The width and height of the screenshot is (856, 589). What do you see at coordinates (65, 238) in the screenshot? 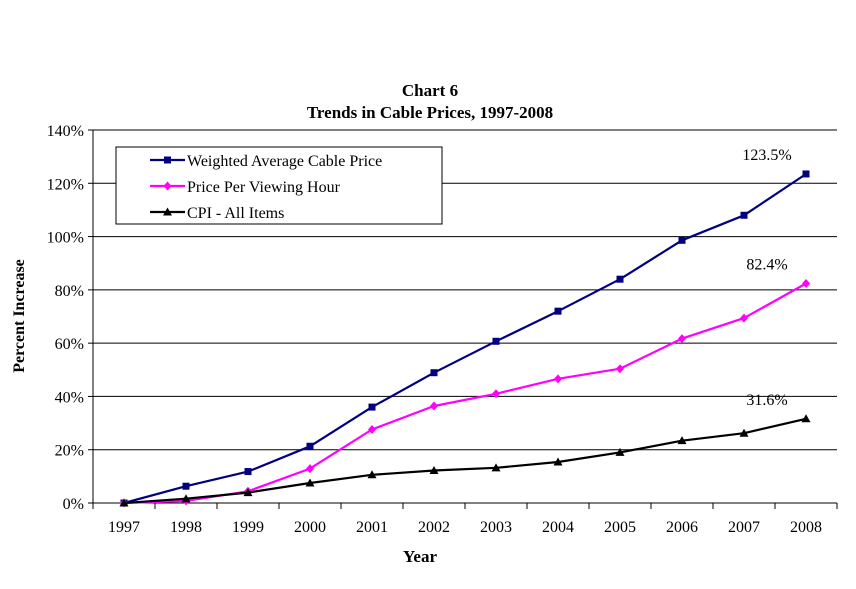
I see `y-tick-label: 100%` at bounding box center [65, 238].